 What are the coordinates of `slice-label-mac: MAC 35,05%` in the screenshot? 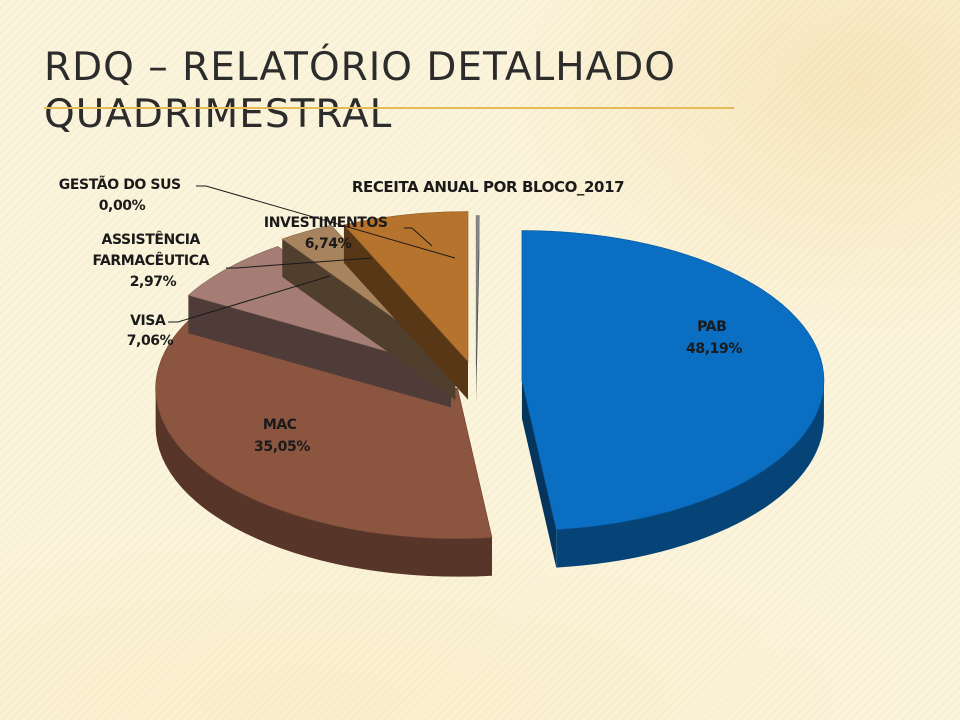 It's located at (282, 436).